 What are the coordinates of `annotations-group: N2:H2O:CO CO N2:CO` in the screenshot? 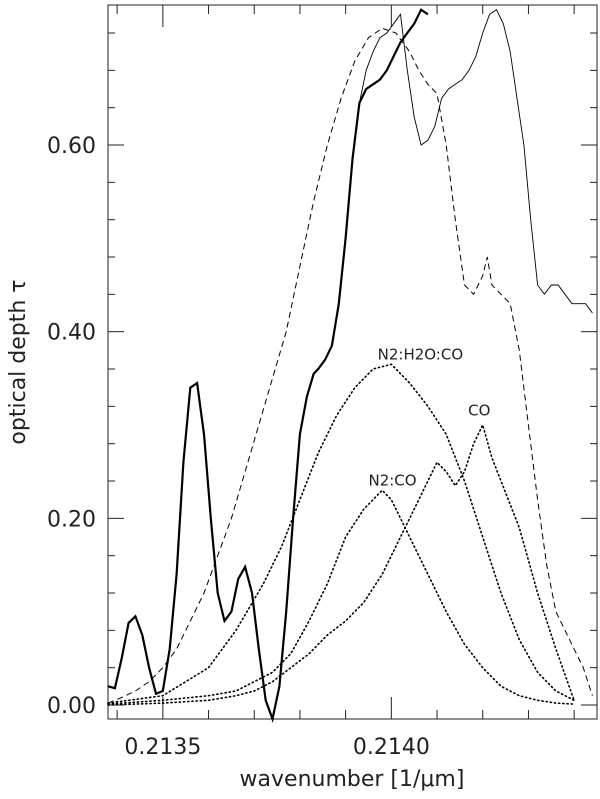 It's located at (429, 418).